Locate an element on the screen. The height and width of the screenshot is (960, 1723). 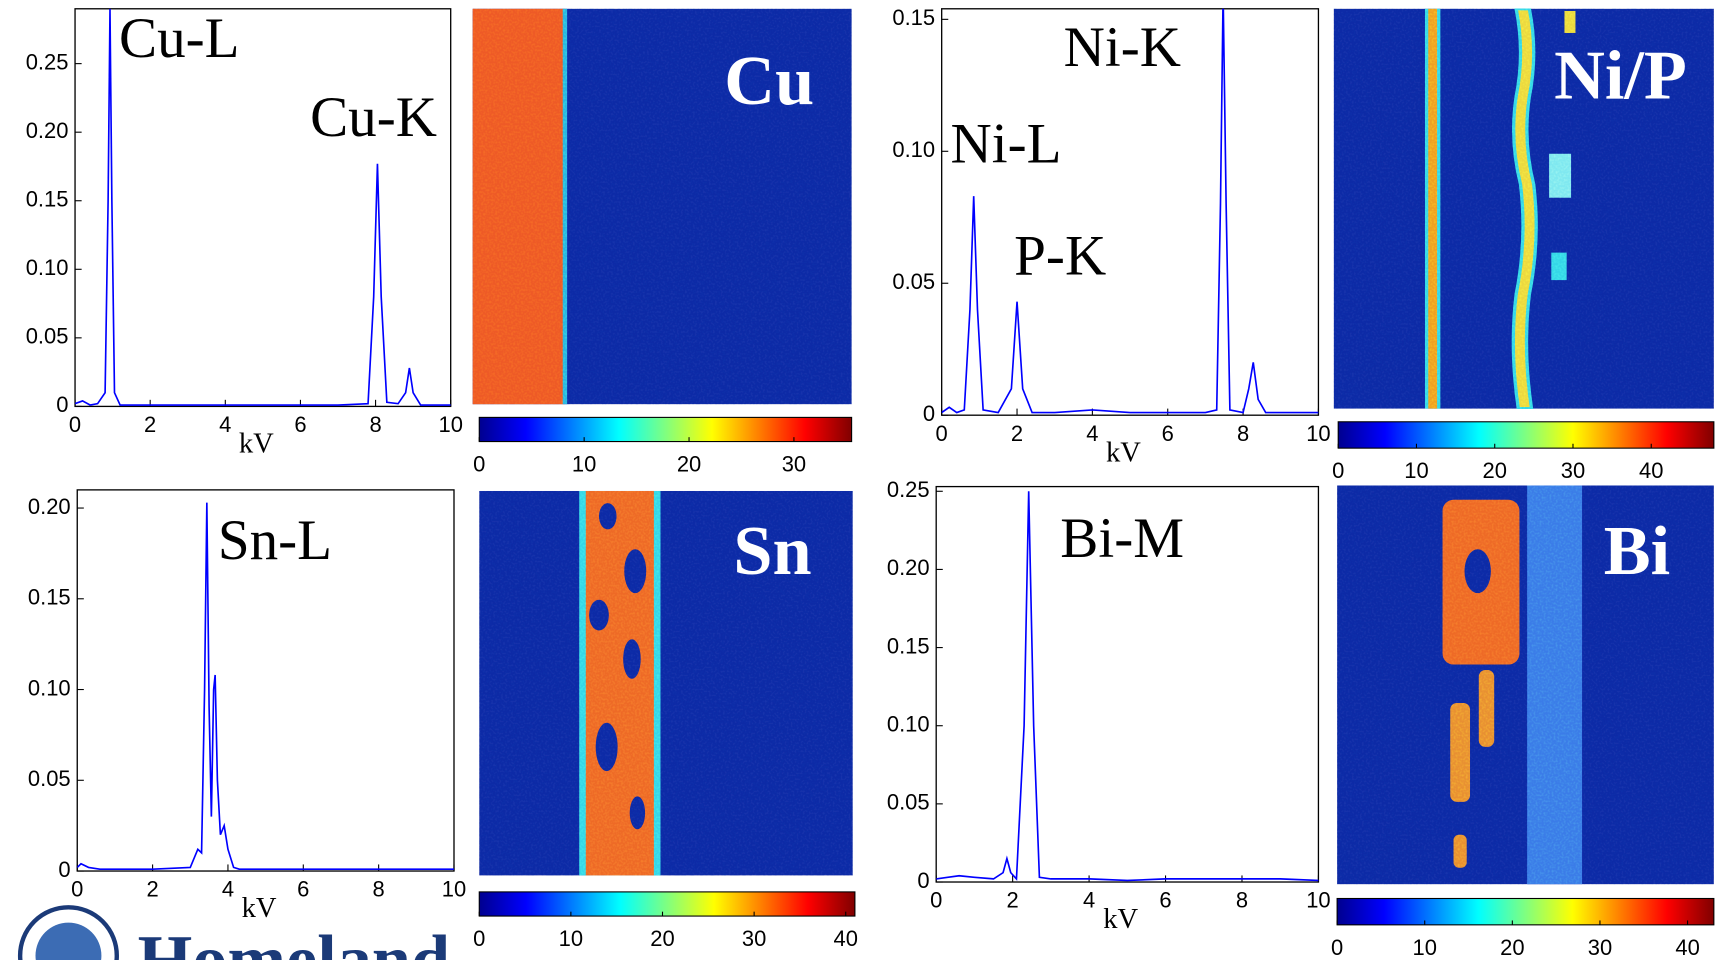
map-label: Sn is located at coordinates (772, 551).